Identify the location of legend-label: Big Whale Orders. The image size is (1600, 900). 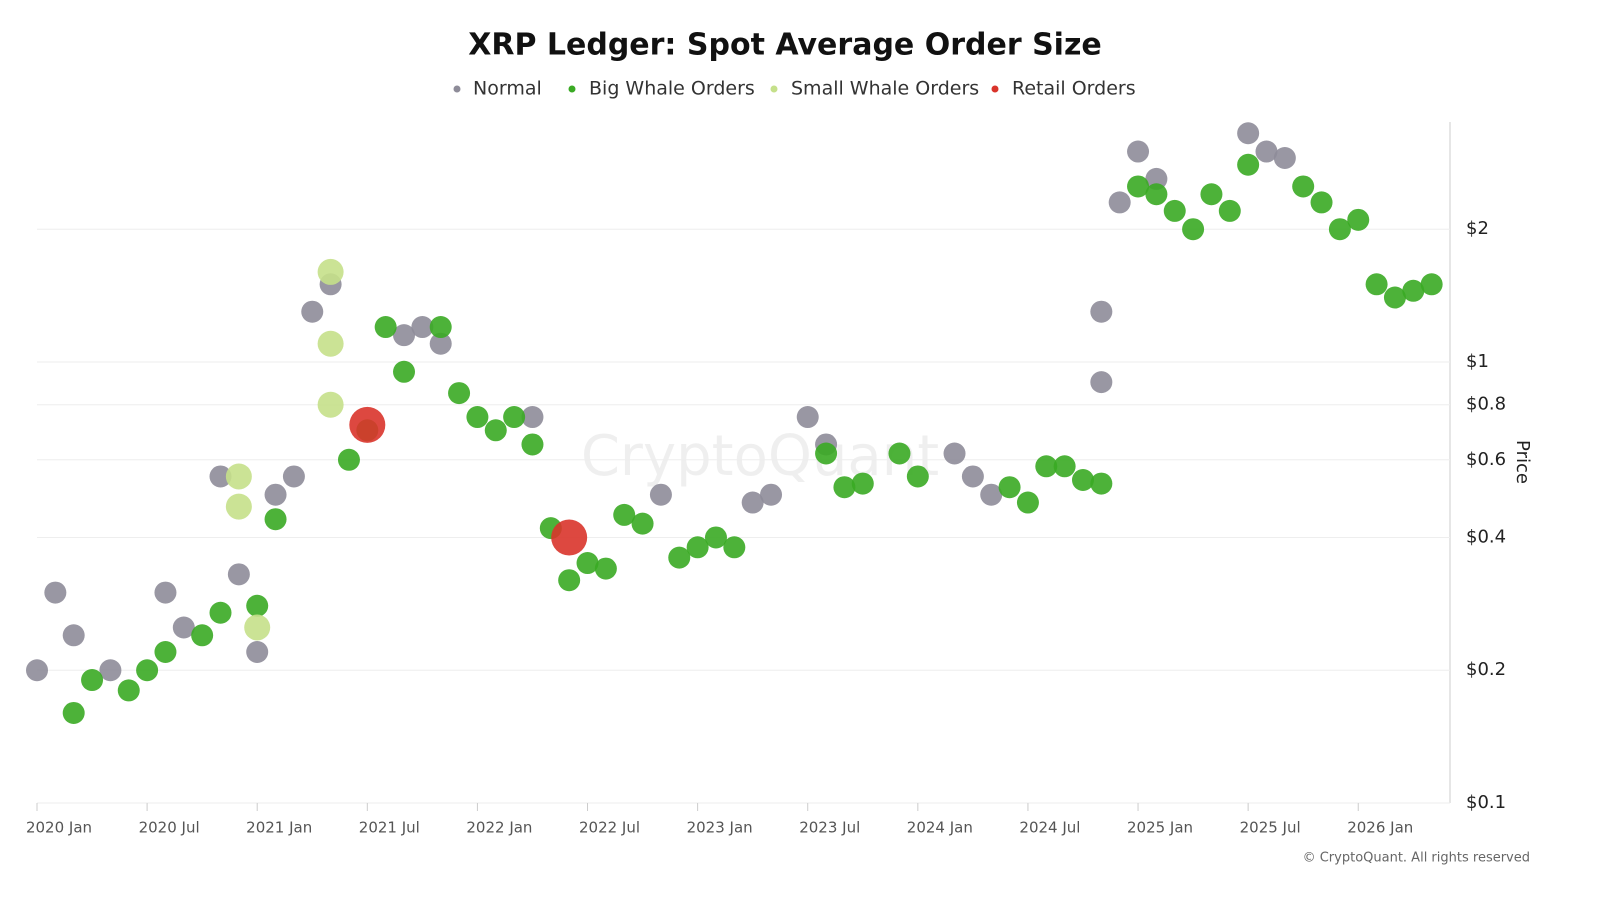
(672, 89).